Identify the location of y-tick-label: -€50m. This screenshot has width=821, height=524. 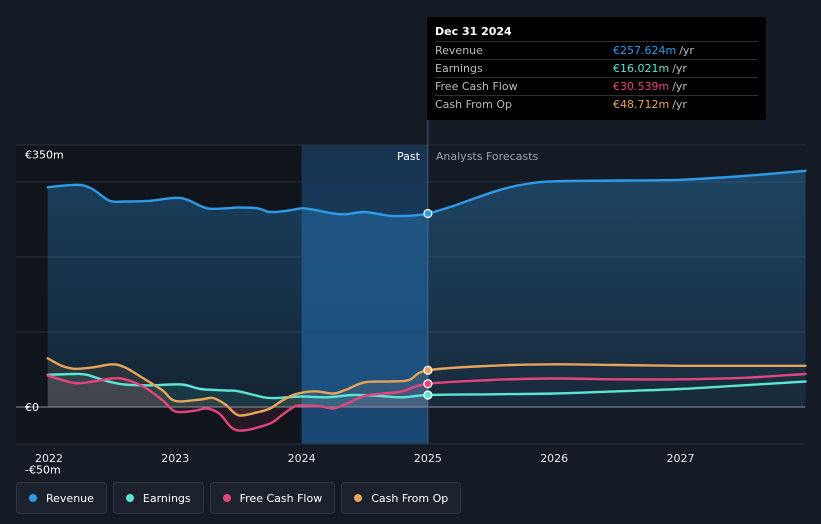
(43, 470).